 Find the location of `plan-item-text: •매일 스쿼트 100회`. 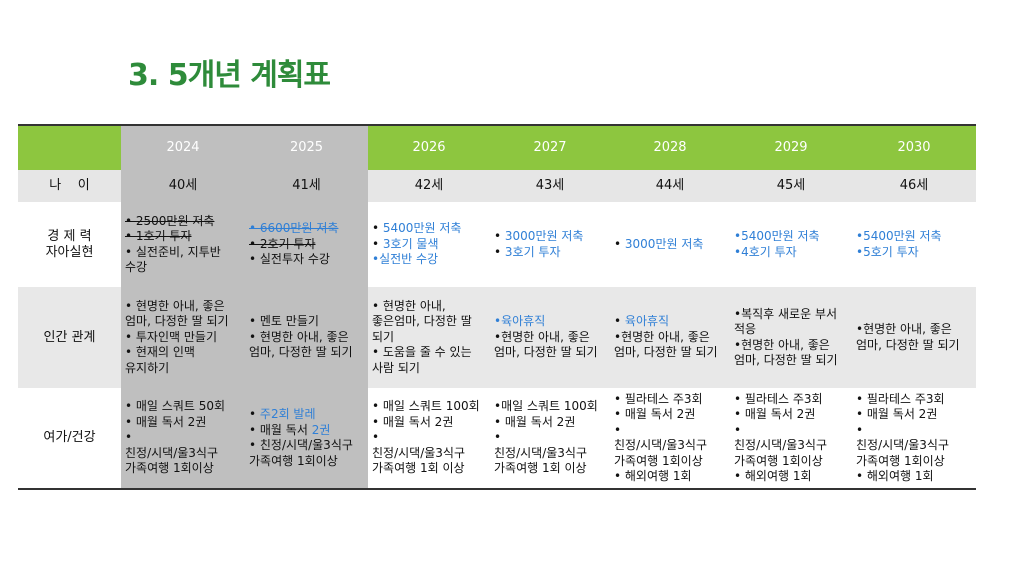

plan-item-text: •매일 스쿼트 100회 is located at coordinates (546, 406).